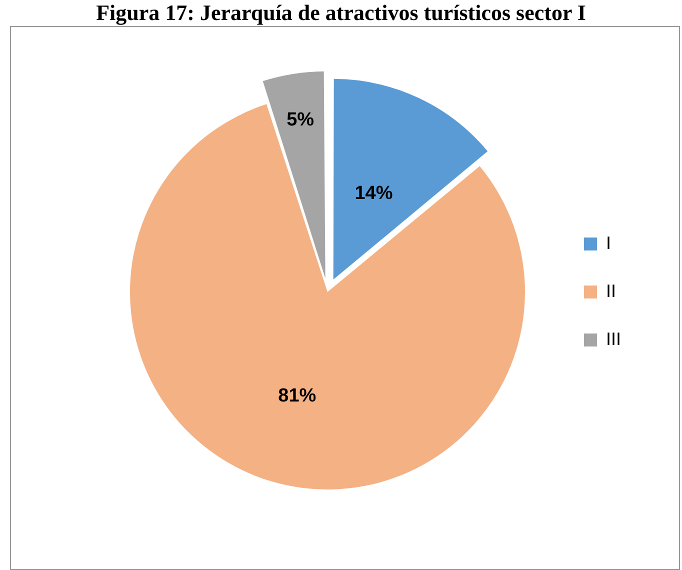  What do you see at coordinates (611, 290) in the screenshot?
I see `legend-label: II` at bounding box center [611, 290].